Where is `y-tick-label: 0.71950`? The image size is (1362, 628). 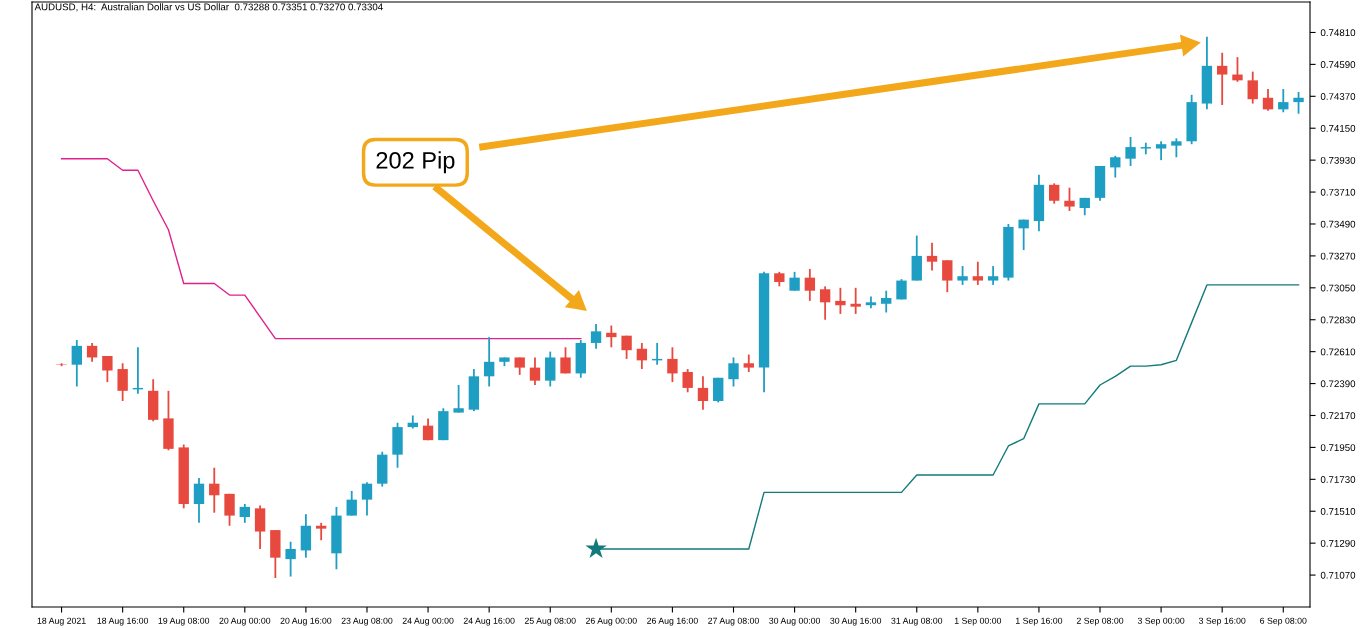
y-tick-label: 0.71950 is located at coordinates (1338, 448).